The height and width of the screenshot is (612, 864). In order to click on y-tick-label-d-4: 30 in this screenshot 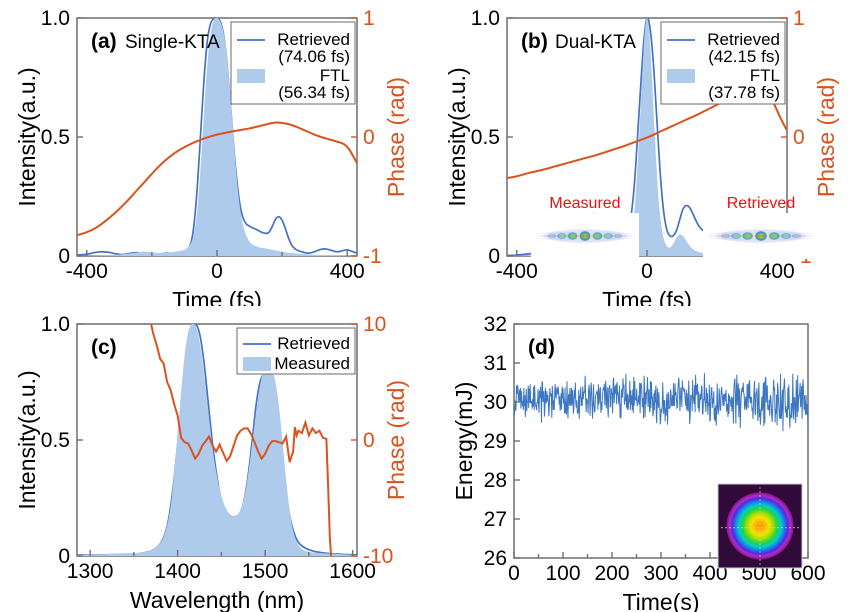, I will do `click(495, 402)`.